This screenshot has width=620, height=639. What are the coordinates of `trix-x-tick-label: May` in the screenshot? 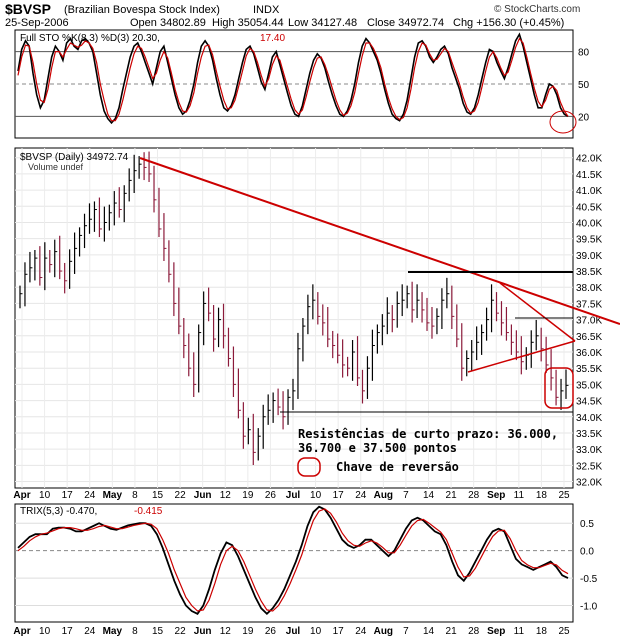 It's located at (113, 631).